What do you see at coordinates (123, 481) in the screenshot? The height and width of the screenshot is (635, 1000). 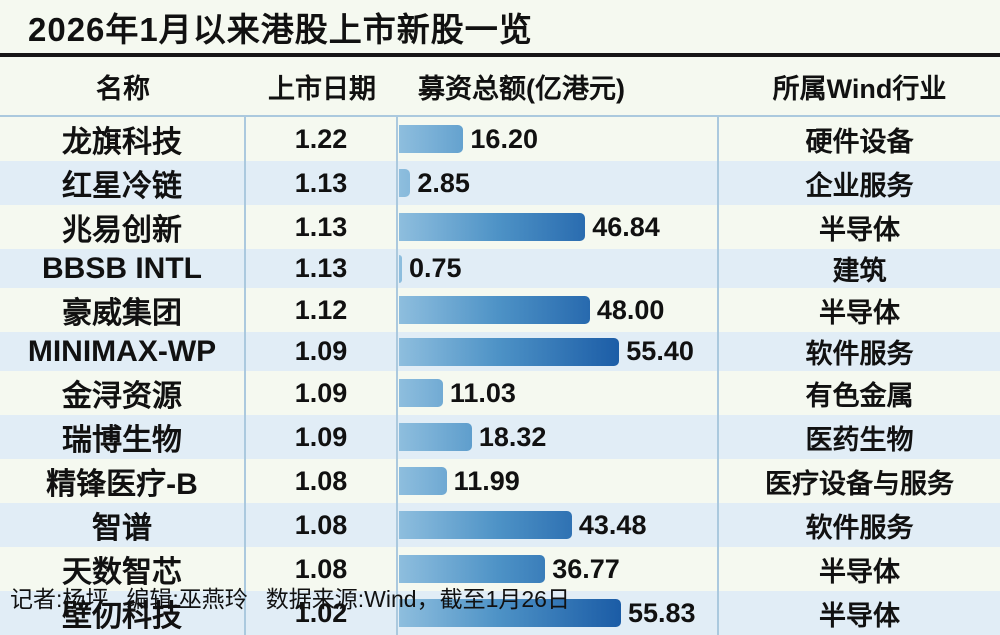 I see `company-name: 精锋医疗-B` at bounding box center [123, 481].